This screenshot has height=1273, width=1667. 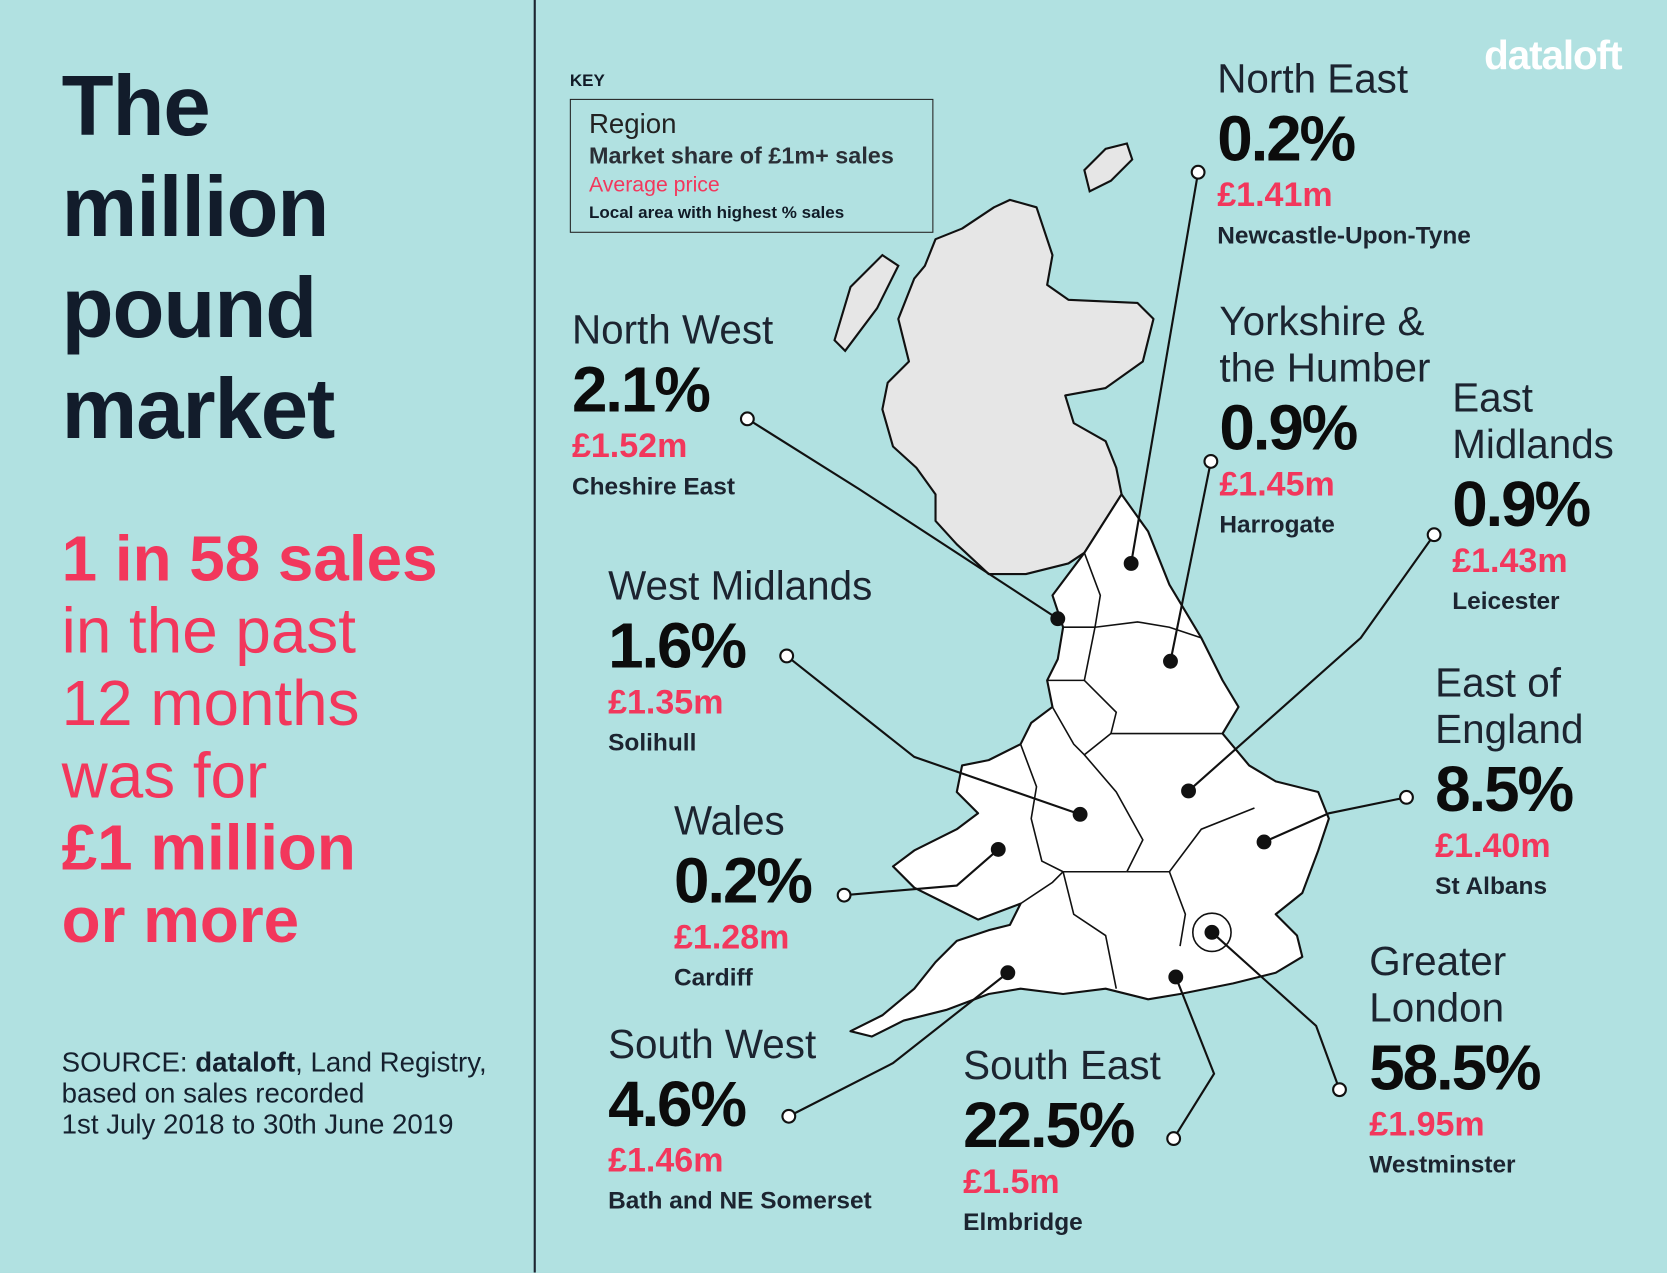 I want to click on region-area: Westminster, so click(x=1442, y=1164).